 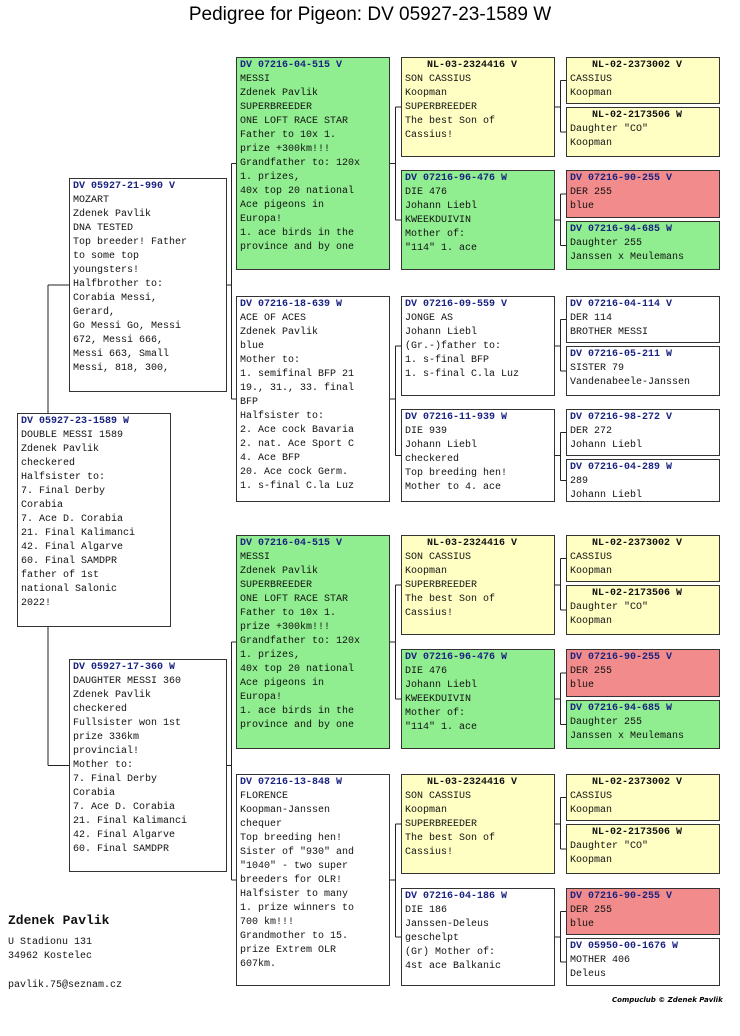 What do you see at coordinates (75, 421) in the screenshot?
I see `ring-number: DV 05927-23-1589 W` at bounding box center [75, 421].